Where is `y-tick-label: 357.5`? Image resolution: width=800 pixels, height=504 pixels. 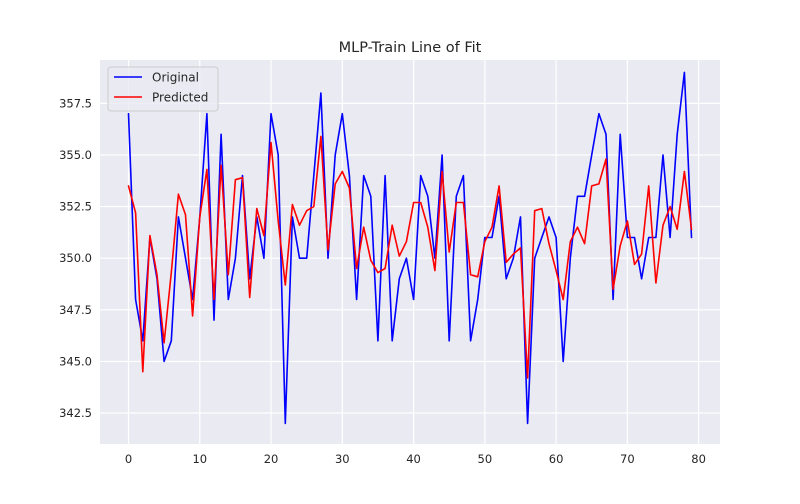 y-tick-label: 357.5 is located at coordinates (75, 103).